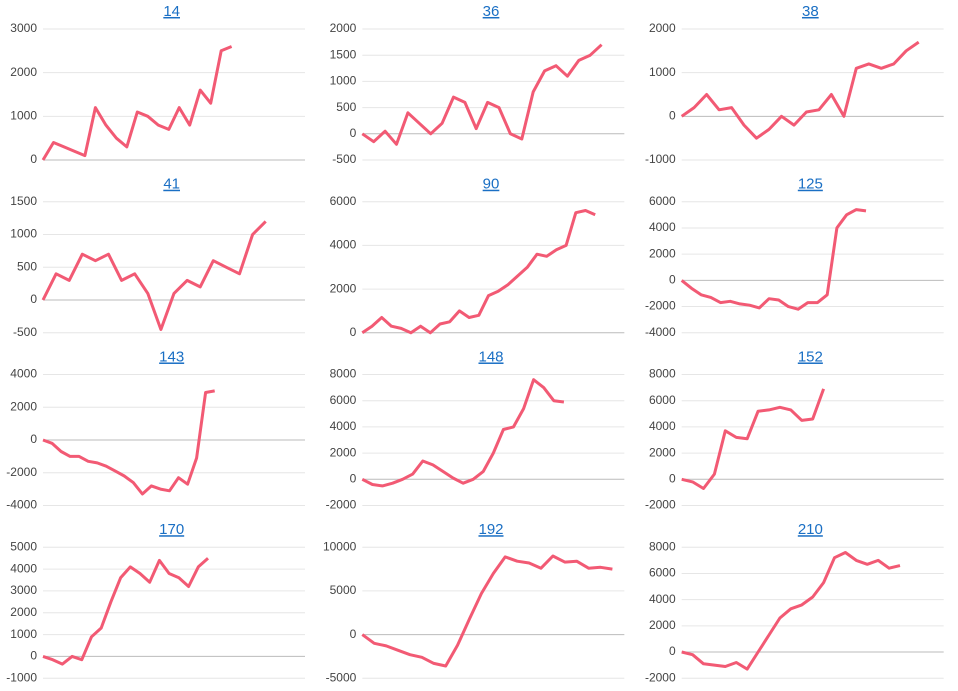  What do you see at coordinates (490, 529) in the screenshot?
I see `chart-title: 192` at bounding box center [490, 529].